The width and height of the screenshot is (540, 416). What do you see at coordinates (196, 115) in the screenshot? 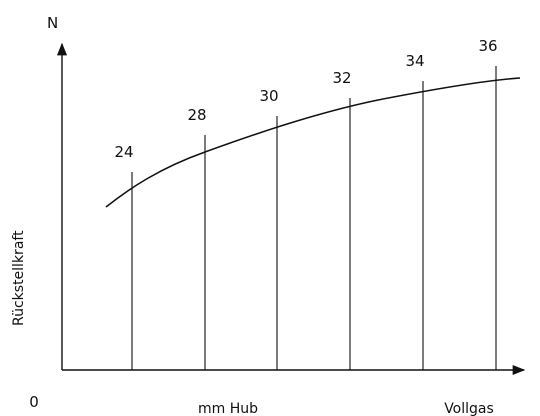
I see `marker-label-28: 28` at bounding box center [196, 115].